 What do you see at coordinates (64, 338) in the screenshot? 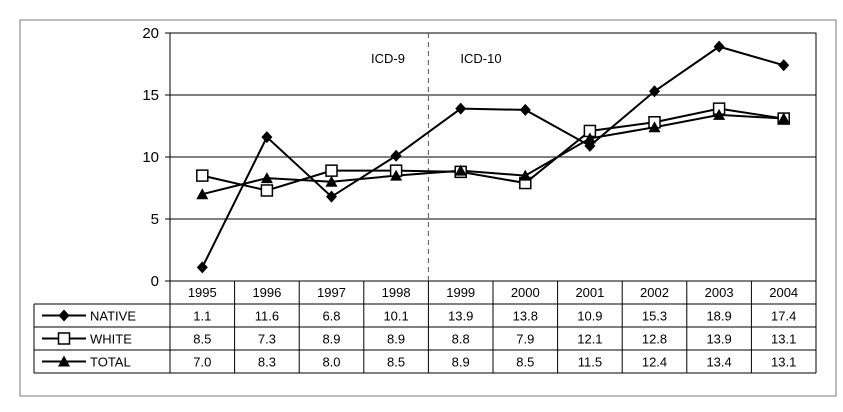
I see `legend-marker-white` at bounding box center [64, 338].